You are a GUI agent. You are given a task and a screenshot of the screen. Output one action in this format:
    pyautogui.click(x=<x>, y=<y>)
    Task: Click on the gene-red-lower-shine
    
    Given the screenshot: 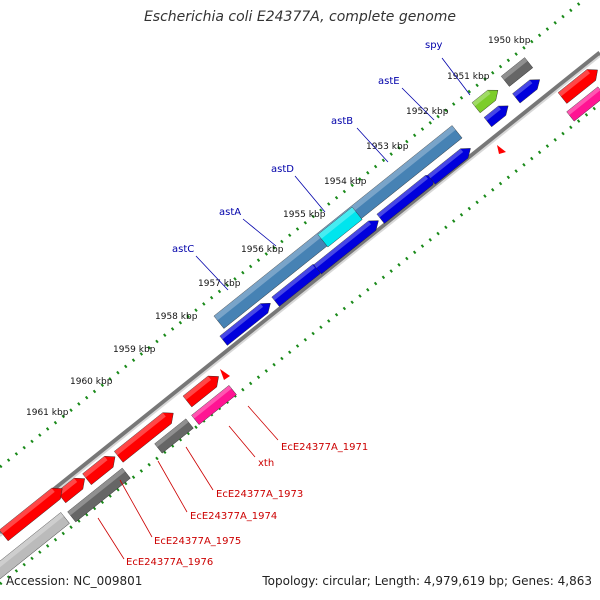 What is the action you would take?
    pyautogui.click(x=27, y=511)
    